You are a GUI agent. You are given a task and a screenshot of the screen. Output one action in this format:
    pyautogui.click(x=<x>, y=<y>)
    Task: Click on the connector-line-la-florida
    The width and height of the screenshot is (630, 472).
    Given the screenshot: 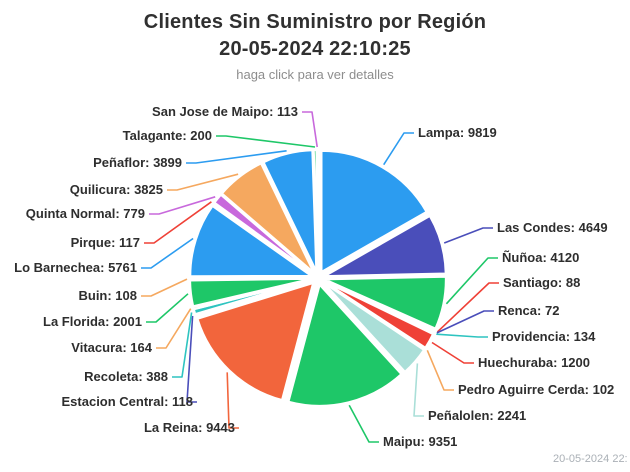 What is the action you would take?
    pyautogui.click(x=167, y=308)
    